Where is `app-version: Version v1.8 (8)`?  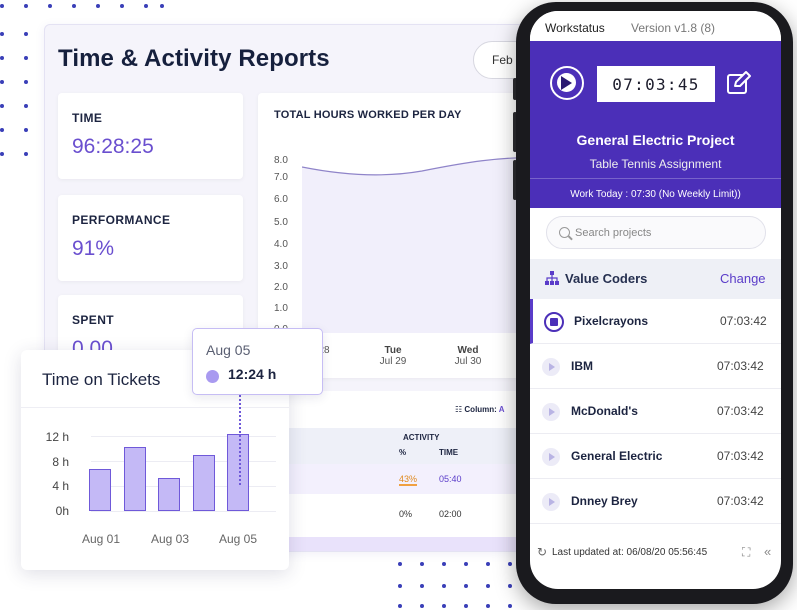
app-version: Version v1.8 (8) is located at coordinates (673, 28).